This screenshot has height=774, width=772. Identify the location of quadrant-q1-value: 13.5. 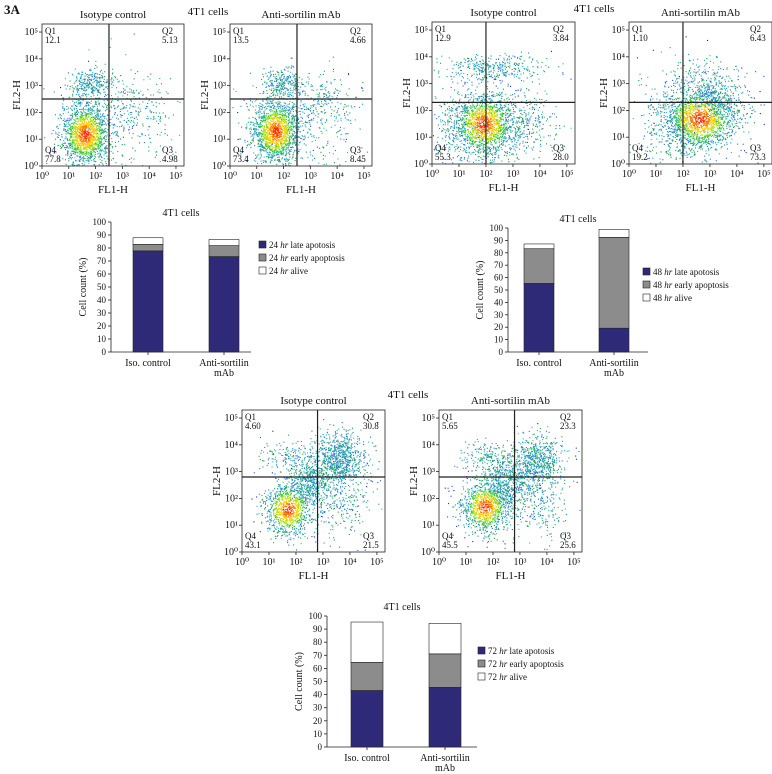
(241, 40).